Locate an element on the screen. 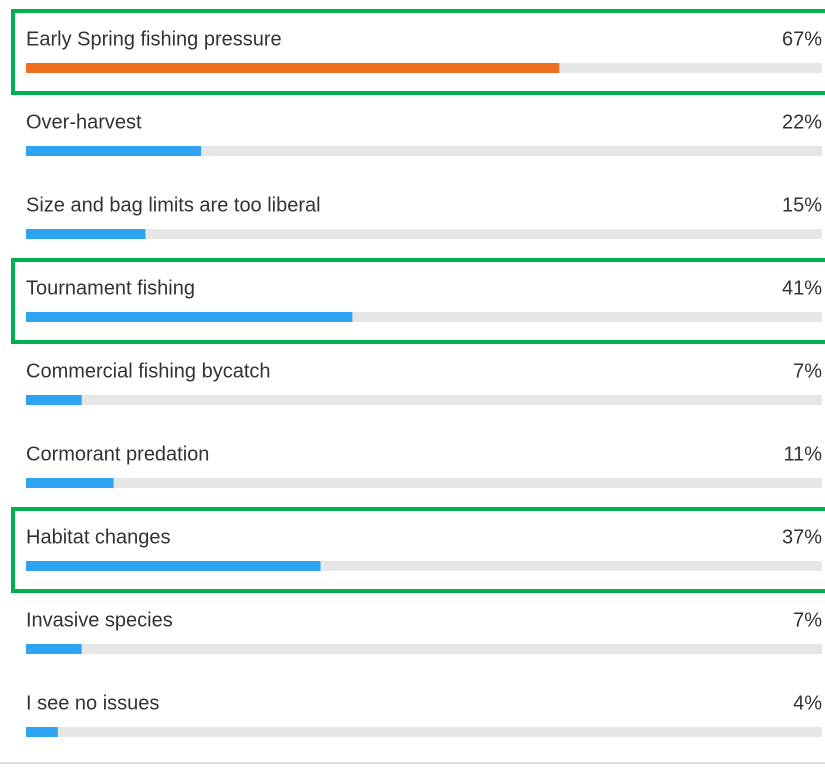  percent-label: 11% is located at coordinates (802, 454).